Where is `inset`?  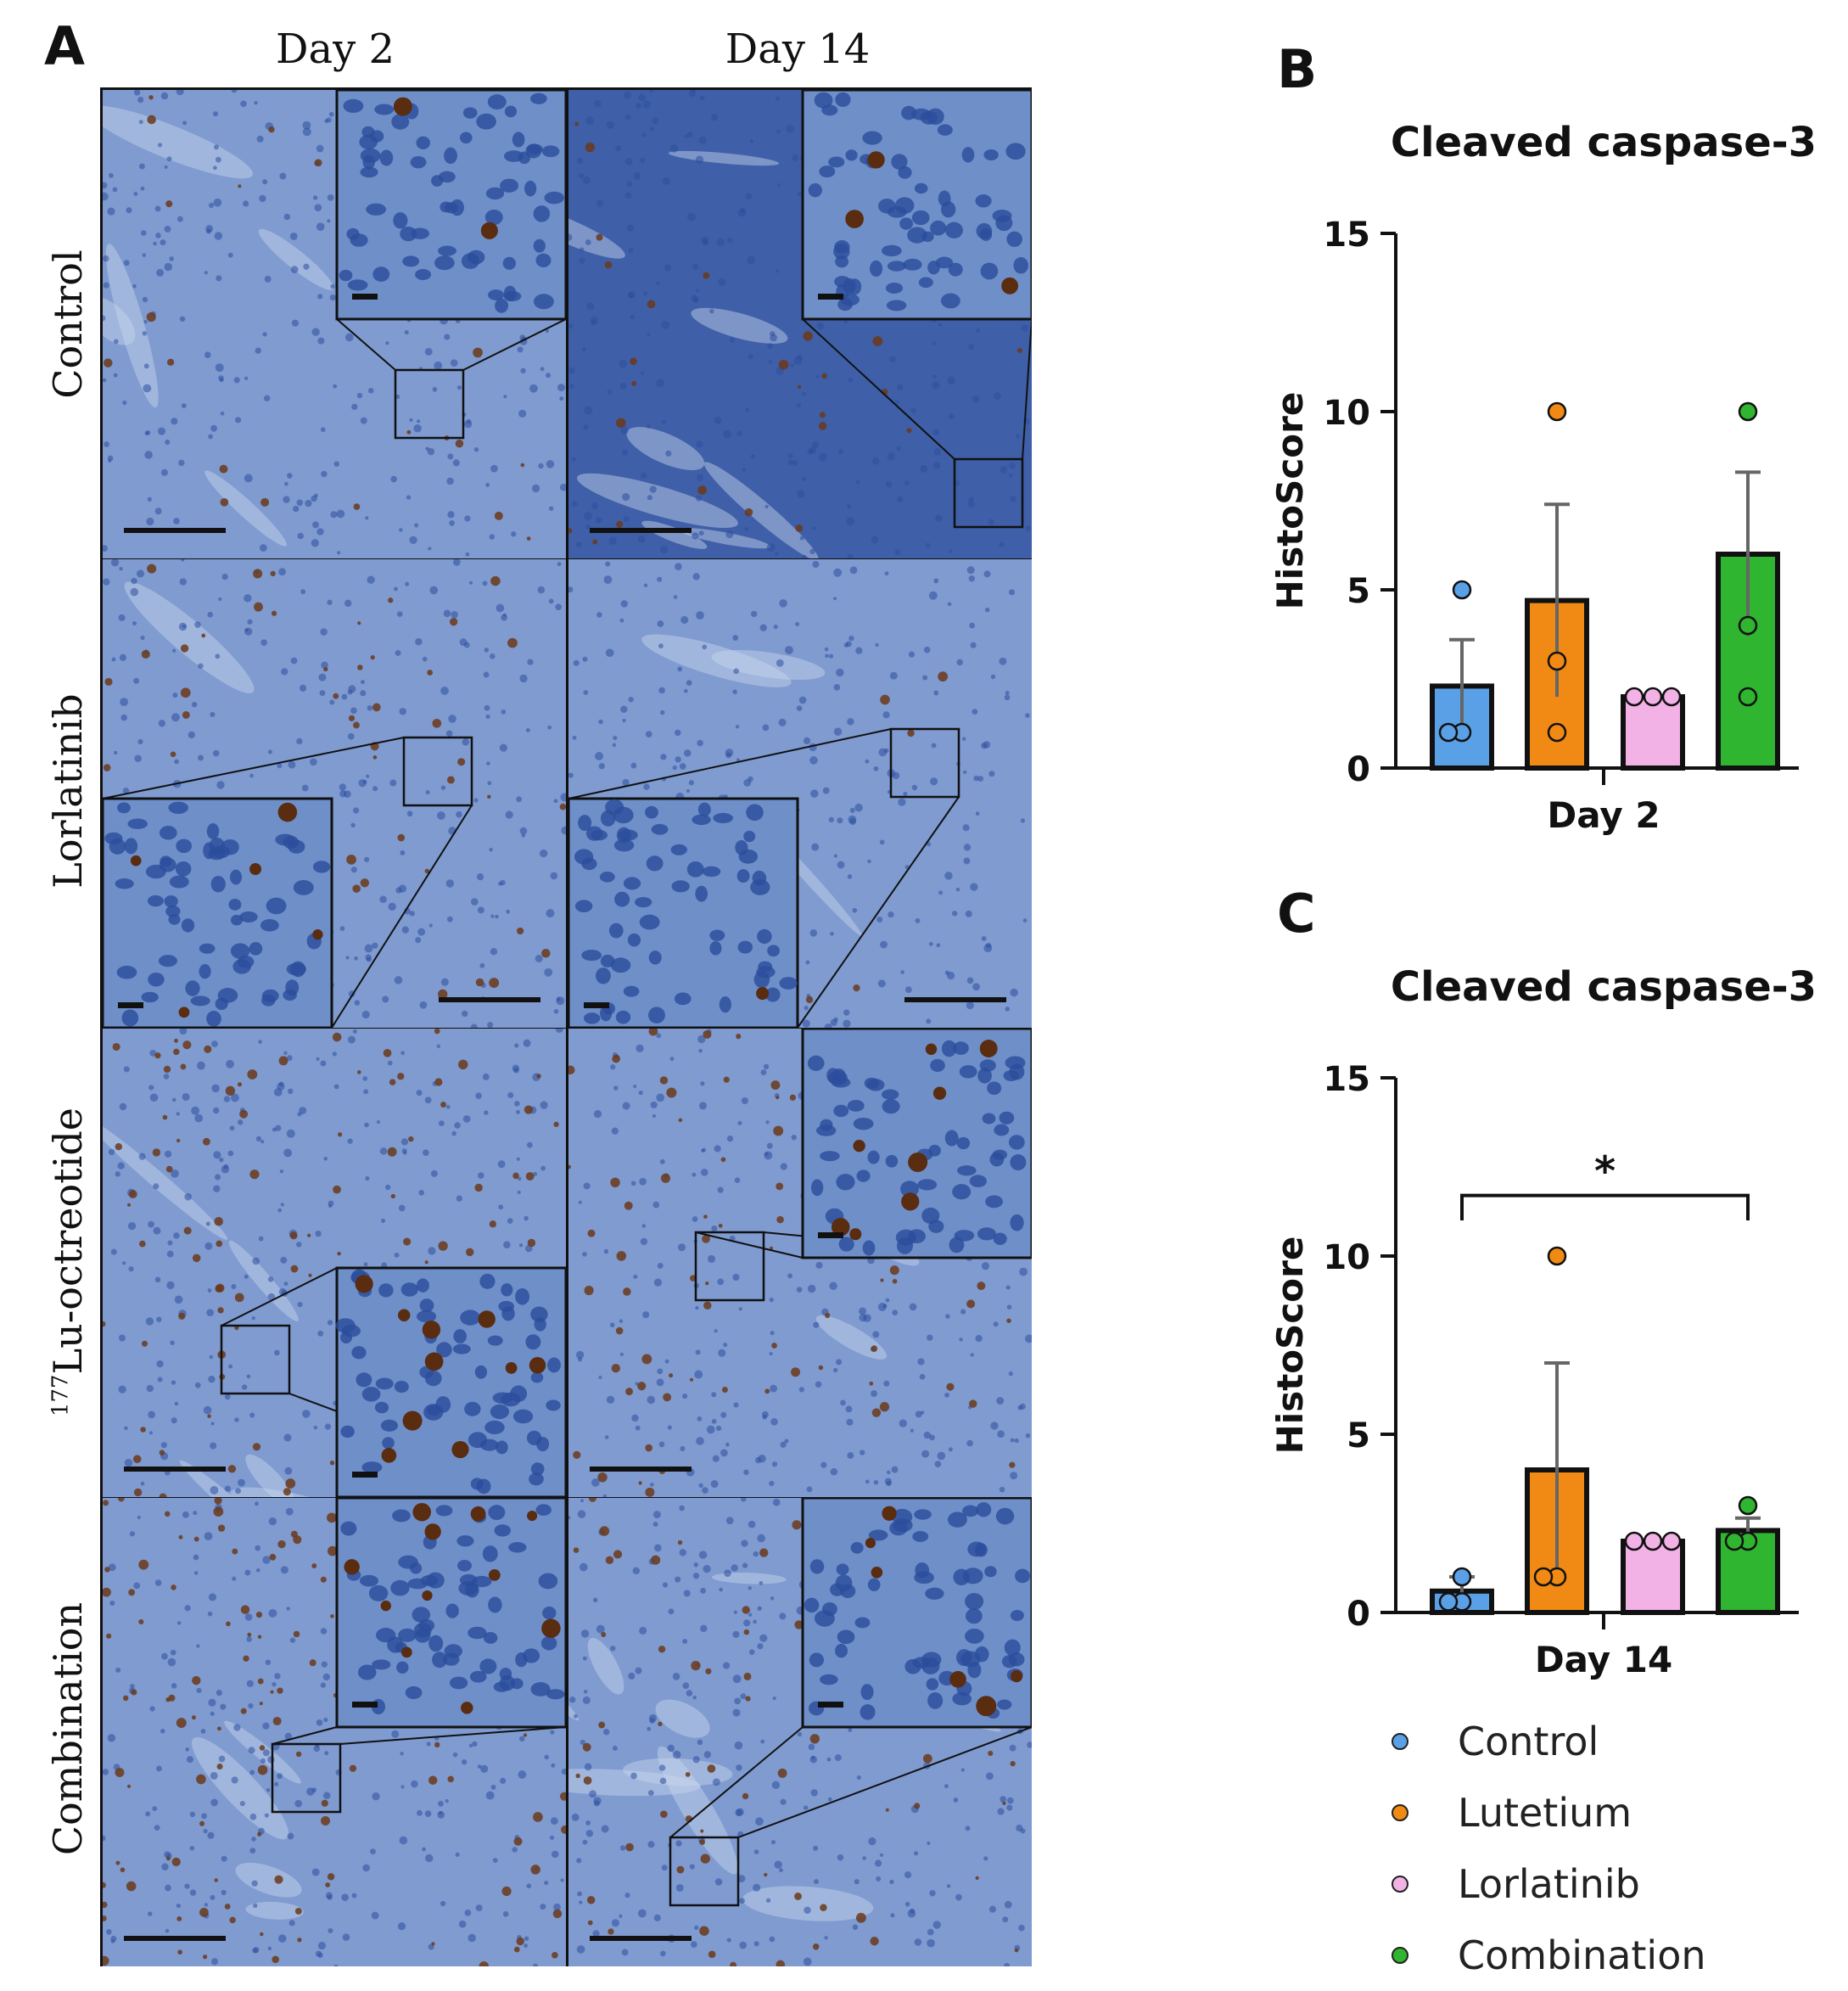 inset is located at coordinates (450, 1381).